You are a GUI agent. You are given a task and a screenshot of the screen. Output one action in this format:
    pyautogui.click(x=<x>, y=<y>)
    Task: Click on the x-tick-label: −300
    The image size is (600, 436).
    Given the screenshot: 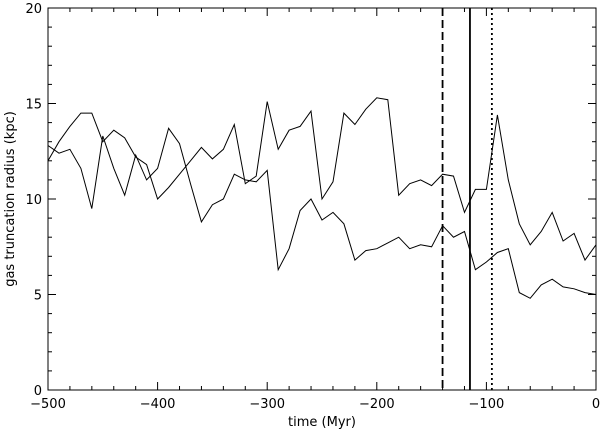 What is the action you would take?
    pyautogui.click(x=267, y=404)
    